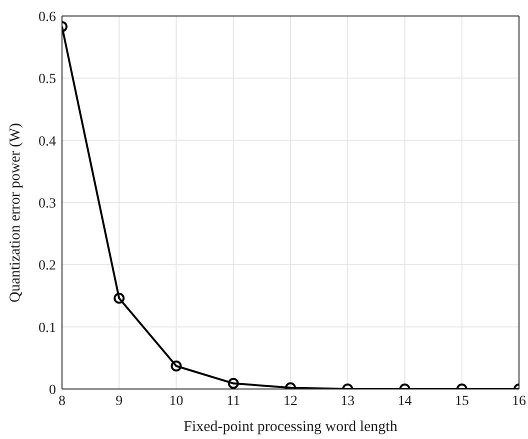 This screenshot has height=439, width=528. What do you see at coordinates (176, 401) in the screenshot?
I see `x-tick-label: 10` at bounding box center [176, 401].